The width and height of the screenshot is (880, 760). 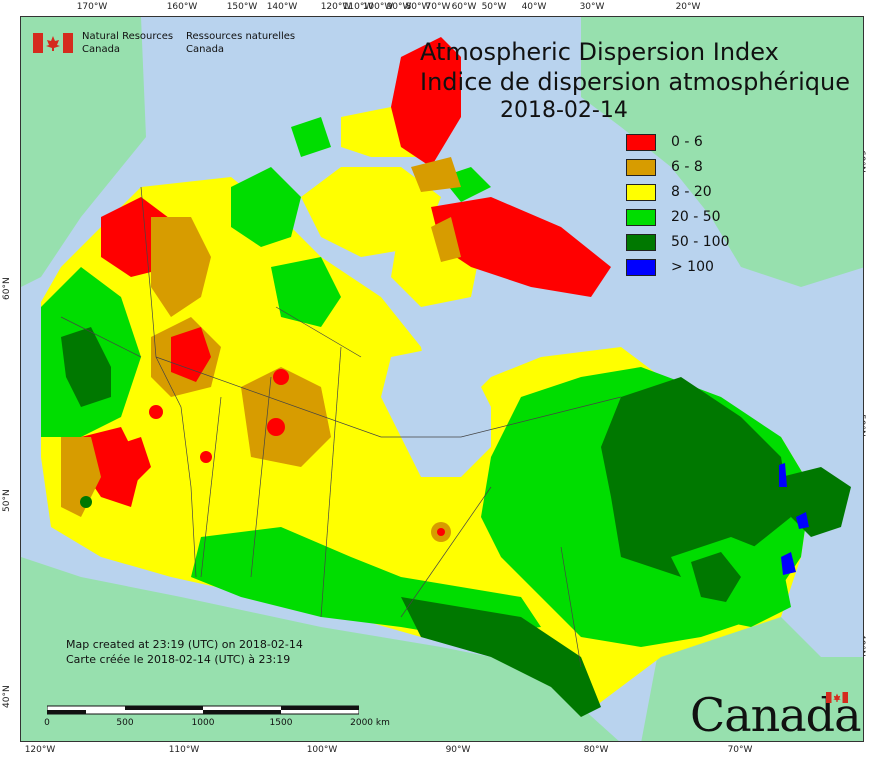 What do you see at coordinates (128, 43) in the screenshot?
I see `agency-name-en: Natural Resources Canada` at bounding box center [128, 43].